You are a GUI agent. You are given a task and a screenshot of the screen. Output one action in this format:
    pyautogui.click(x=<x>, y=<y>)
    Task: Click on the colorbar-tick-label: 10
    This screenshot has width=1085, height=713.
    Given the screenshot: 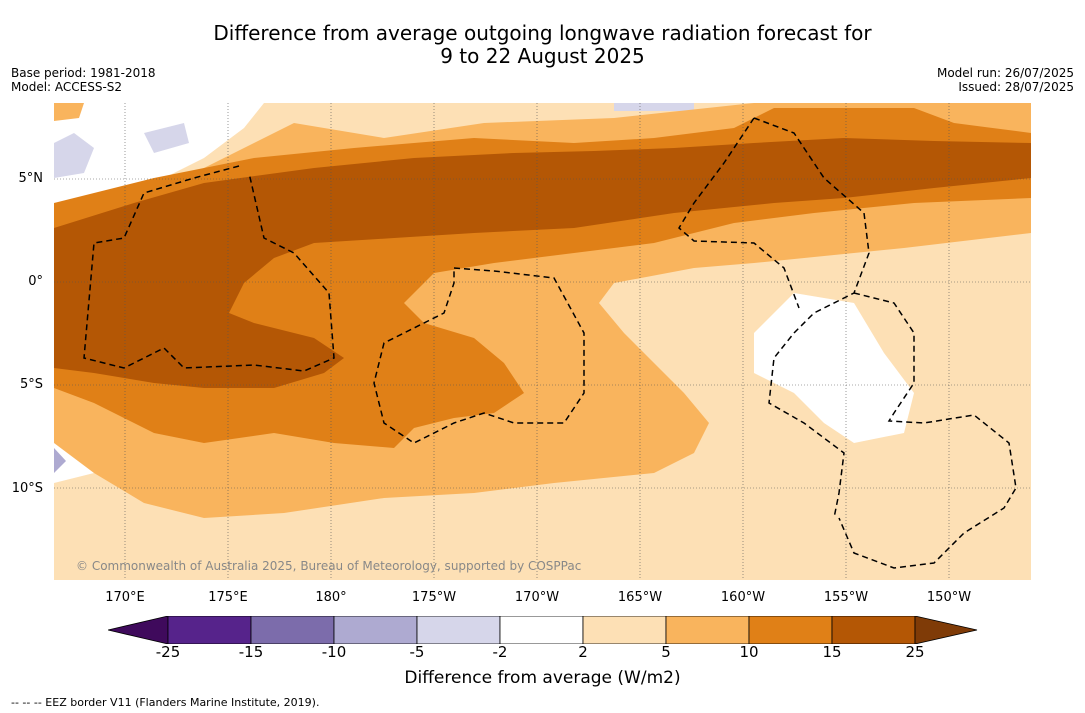 What is the action you would take?
    pyautogui.click(x=749, y=652)
    